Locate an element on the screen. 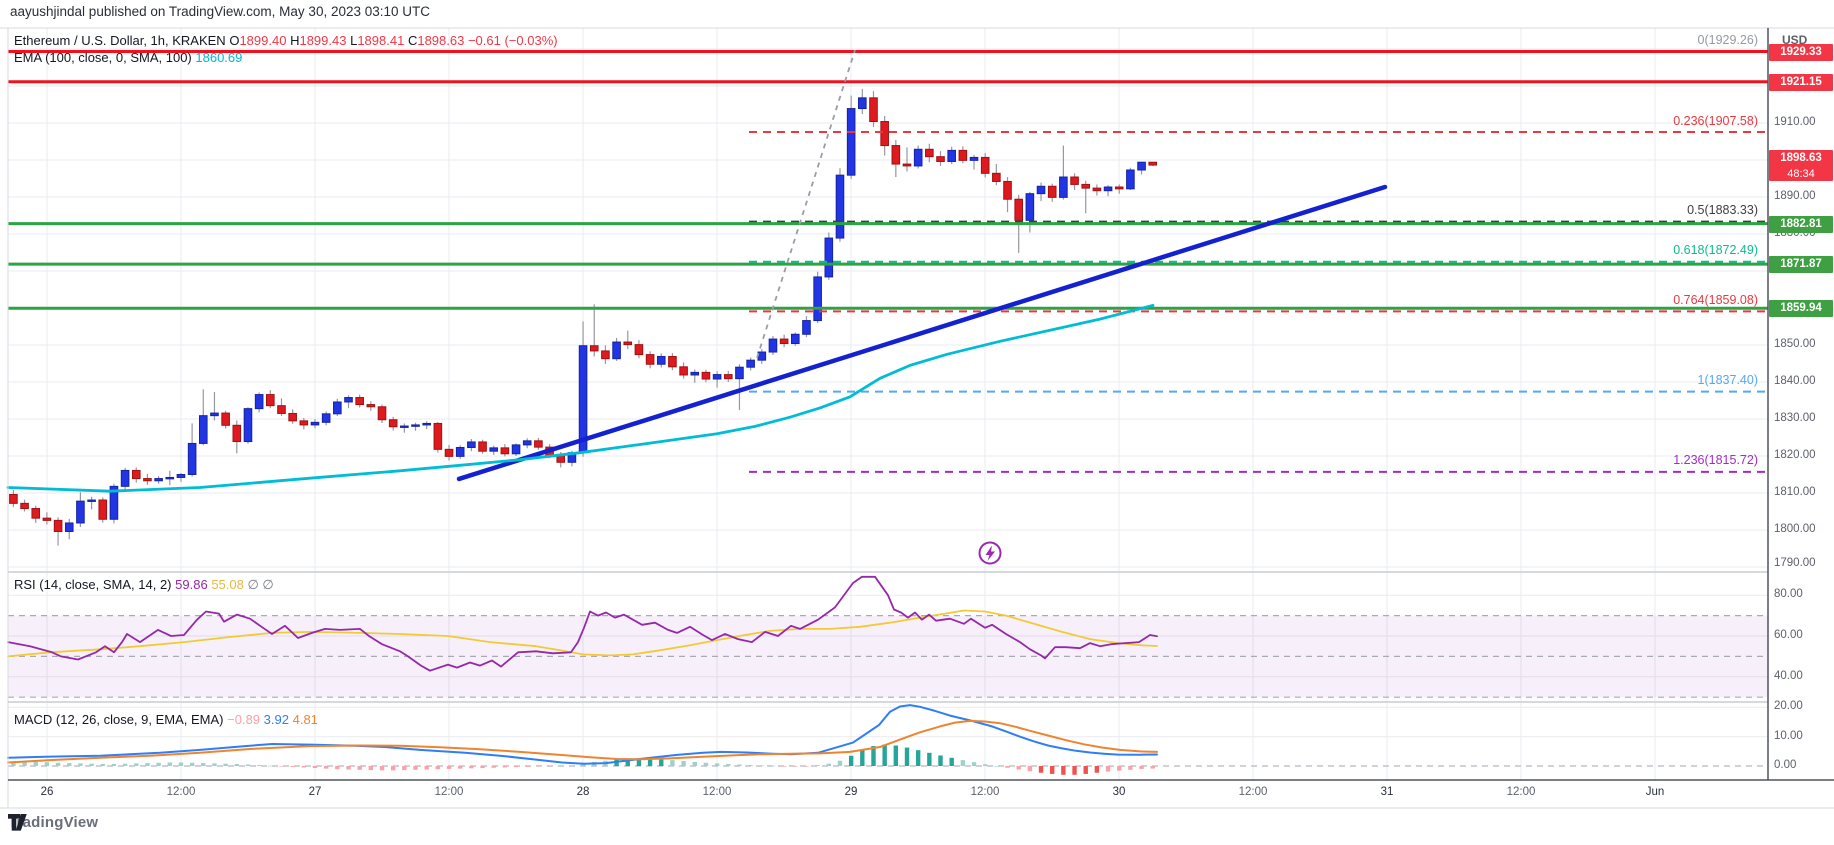 This screenshot has width=1834, height=845. time-axis-label-27: 27 is located at coordinates (315, 792).